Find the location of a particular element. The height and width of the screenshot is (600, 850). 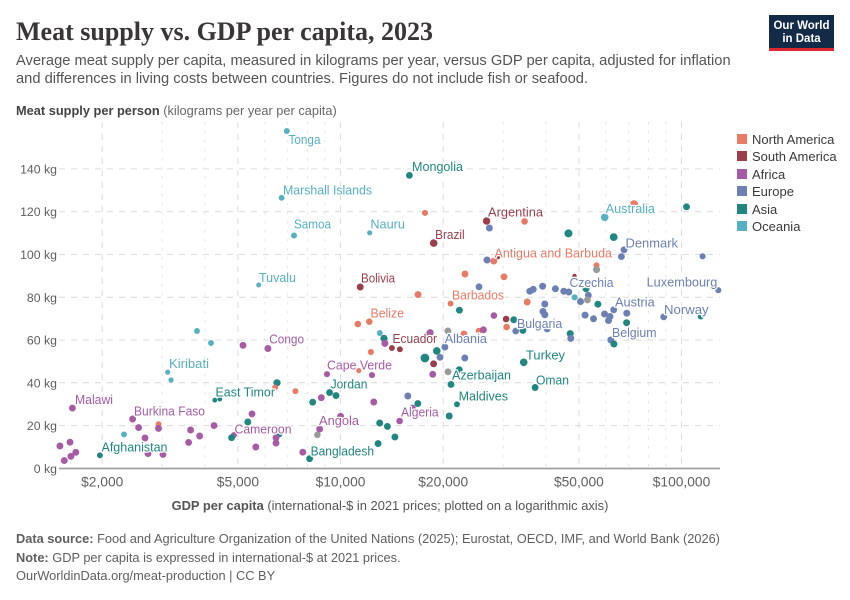

svg-text: Cape Verde is located at coordinates (359, 365).